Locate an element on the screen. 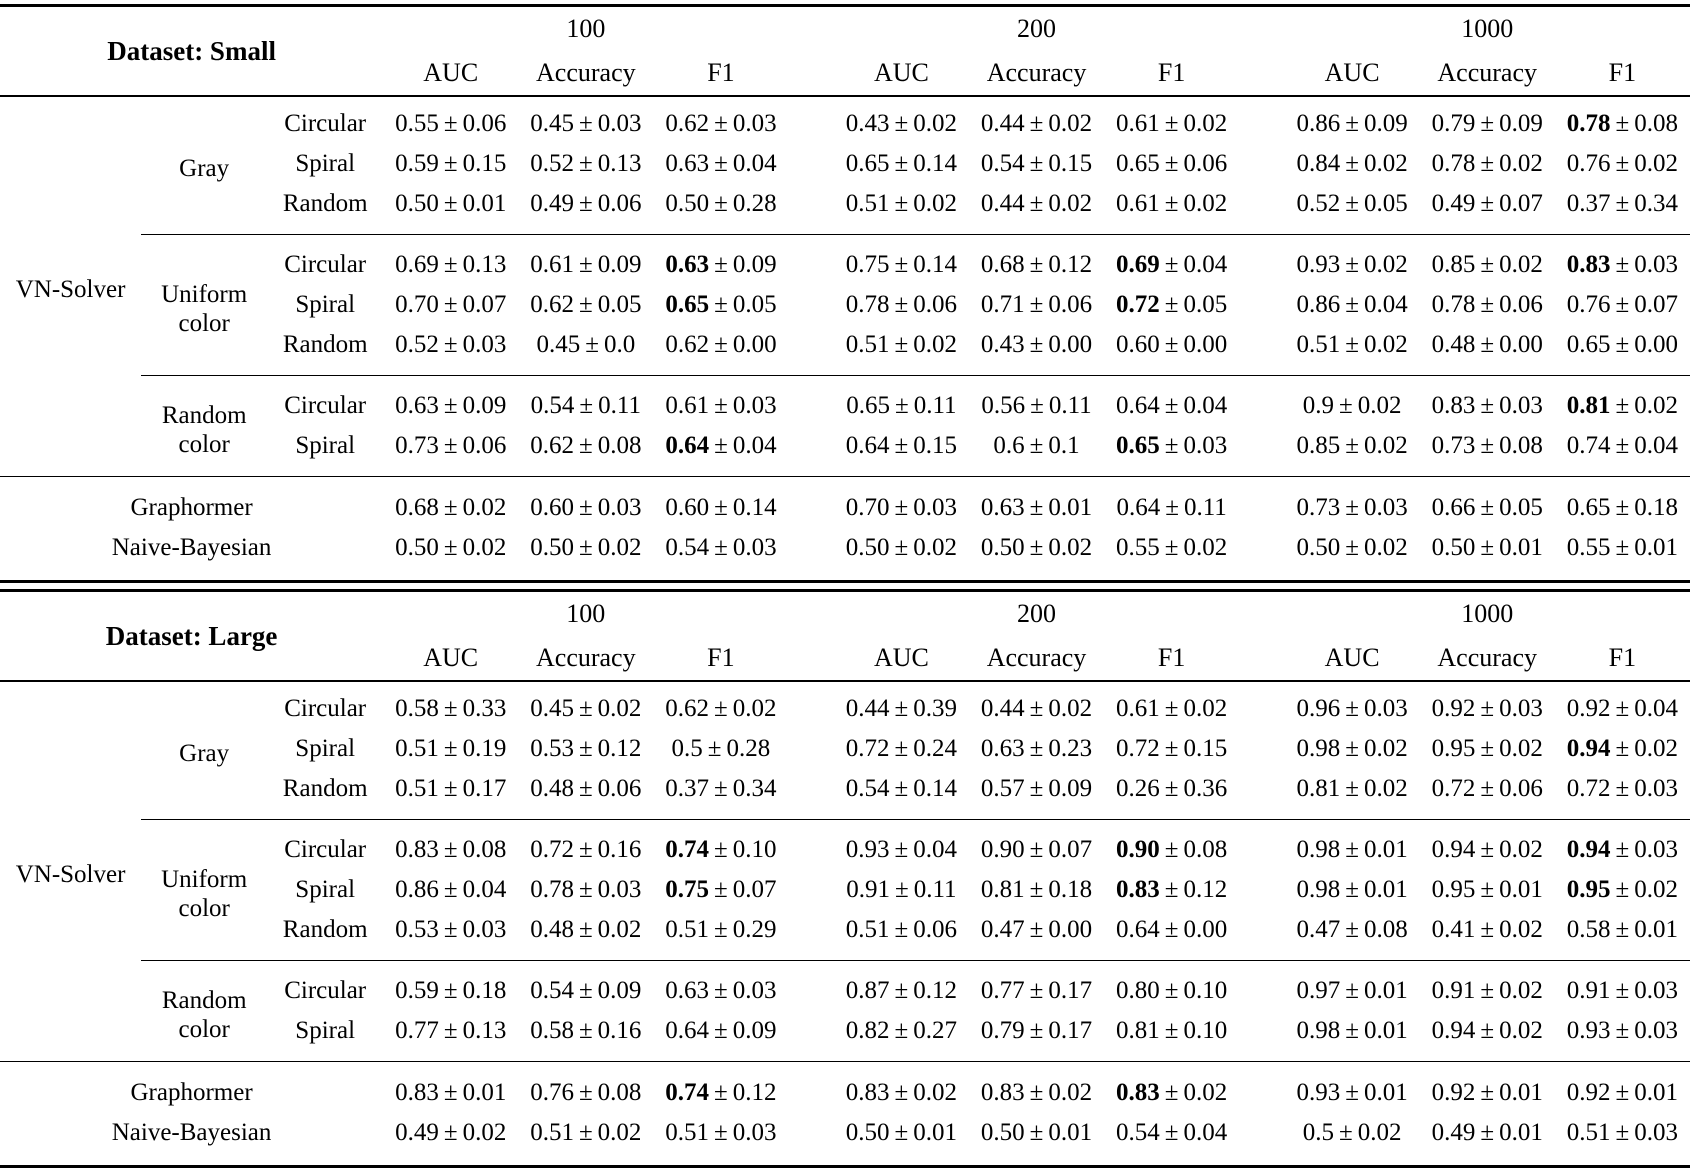 Image resolution: width=1690 pixels, height=1168 pixels. value-std: 0.29 is located at coordinates (754, 929).